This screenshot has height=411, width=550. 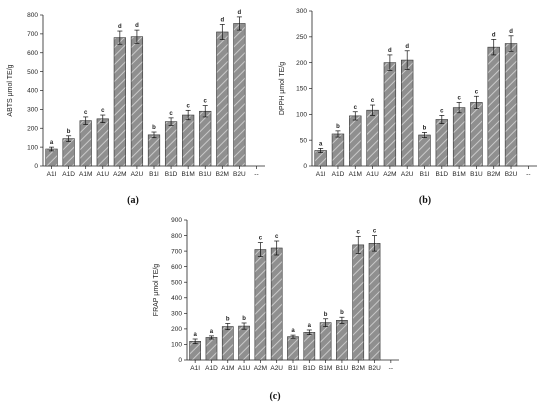 I want to click on x-tick-label: B2M, so click(x=222, y=174).